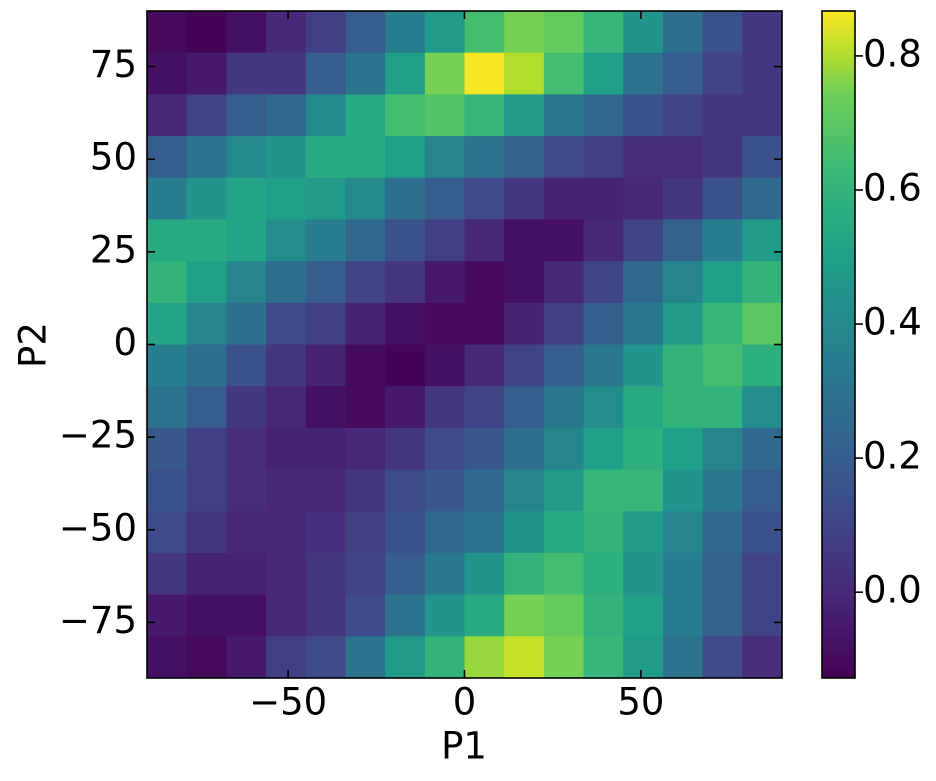 The height and width of the screenshot is (781, 936). What do you see at coordinates (98, 435) in the screenshot?
I see `y-tick-label: −25` at bounding box center [98, 435].